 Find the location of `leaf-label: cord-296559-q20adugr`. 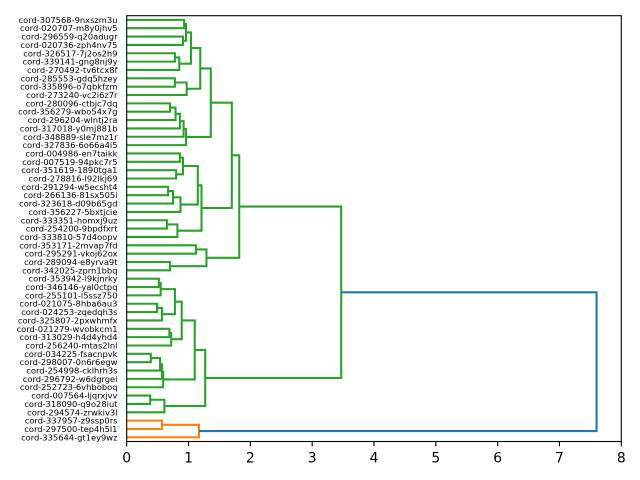

leaf-label: cord-296559-q20adugr is located at coordinates (69, 37).